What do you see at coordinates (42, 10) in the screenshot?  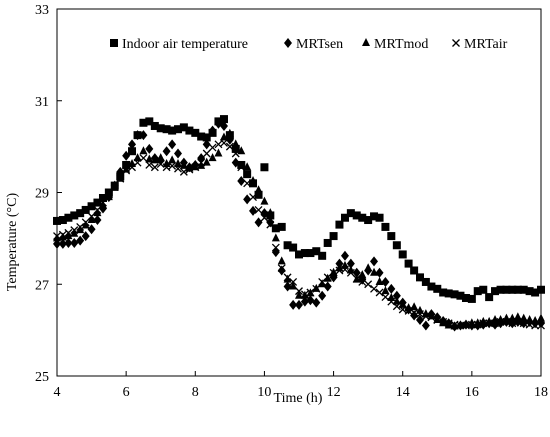 I see `y-tick-label: 33` at bounding box center [42, 10].